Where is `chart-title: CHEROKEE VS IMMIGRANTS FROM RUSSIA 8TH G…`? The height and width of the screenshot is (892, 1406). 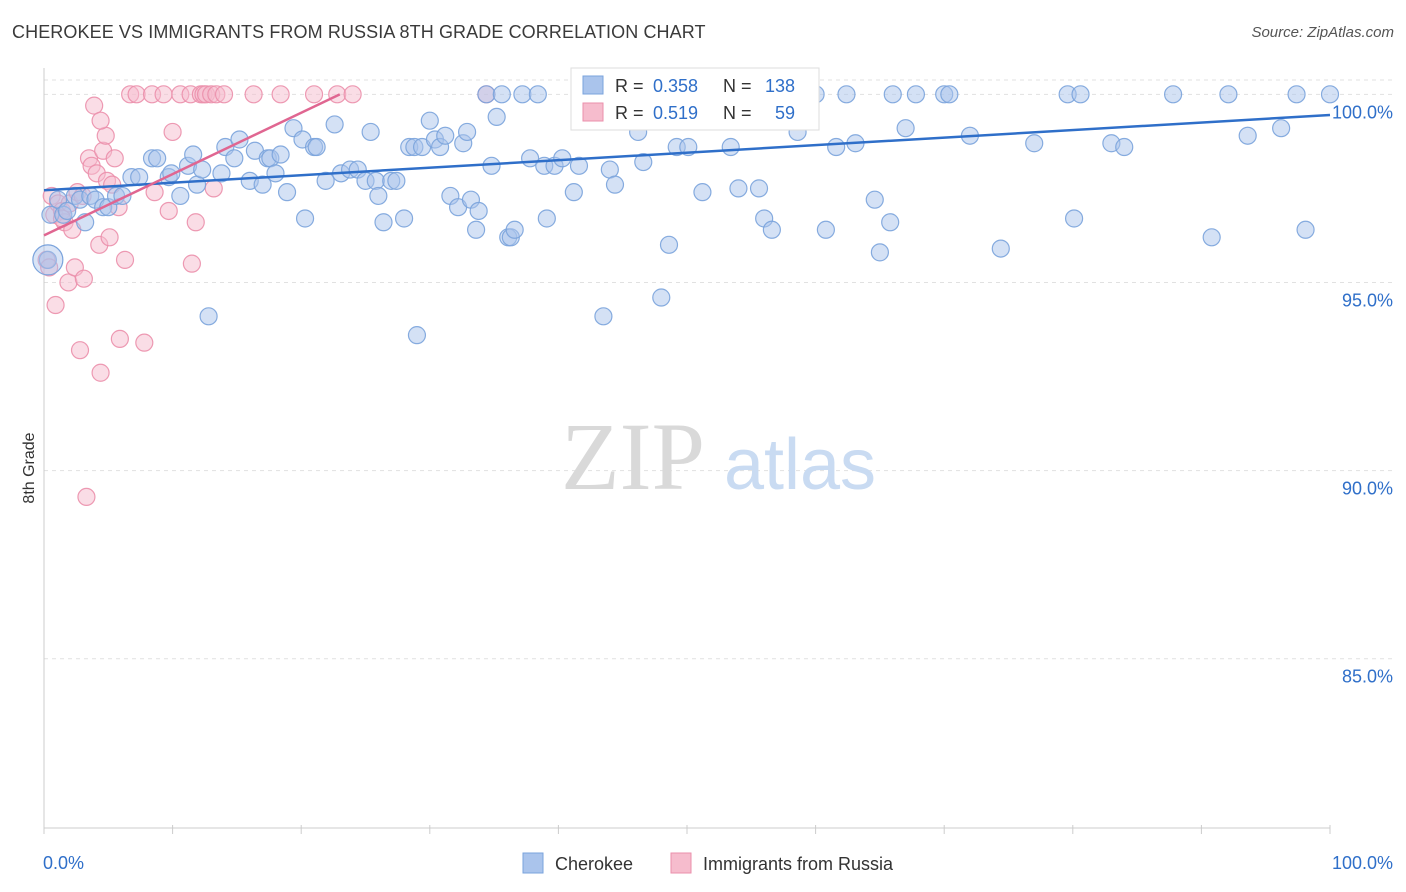 chart-title: CHEROKEE VS IMMIGRANTS FROM RUSSIA 8TH G… is located at coordinates (359, 32).